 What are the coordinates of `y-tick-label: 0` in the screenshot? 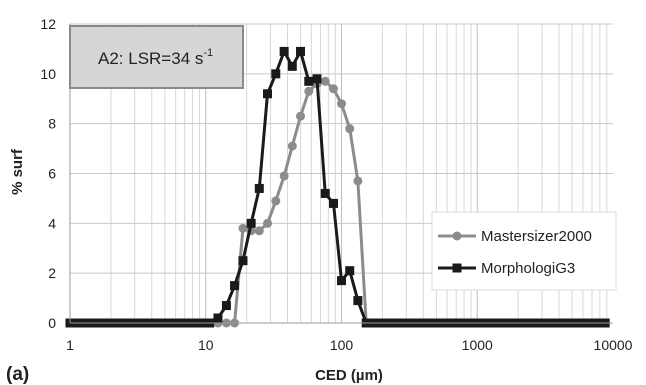 It's located at (52, 323).